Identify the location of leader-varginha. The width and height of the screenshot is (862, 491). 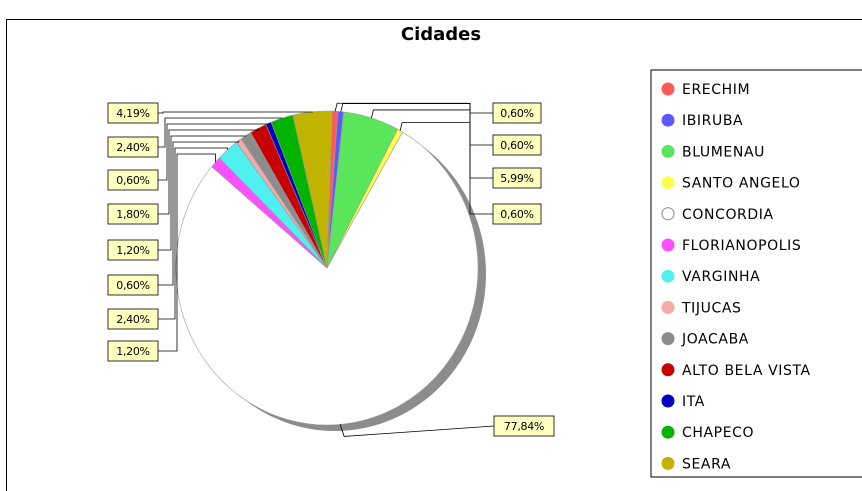
(193, 233).